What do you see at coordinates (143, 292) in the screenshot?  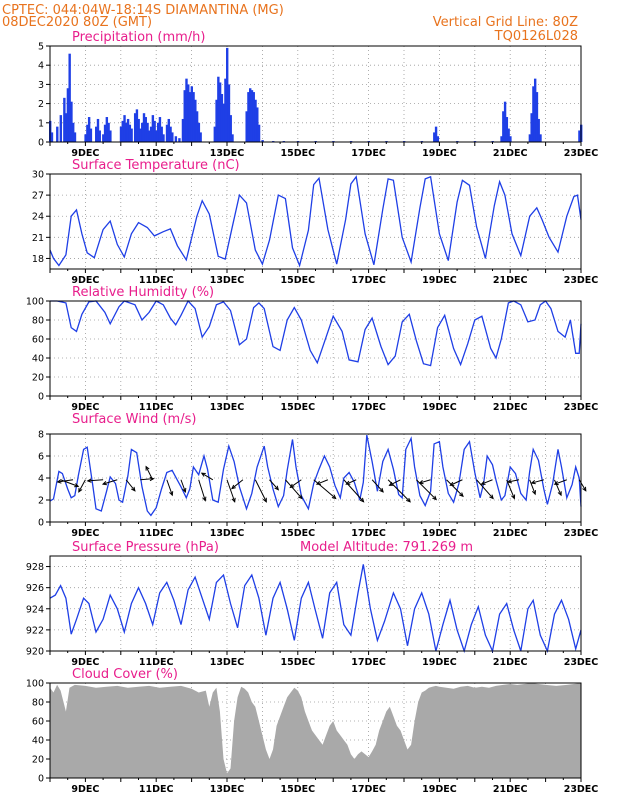 I see `panel-title: Relative Humidity (%)` at bounding box center [143, 292].